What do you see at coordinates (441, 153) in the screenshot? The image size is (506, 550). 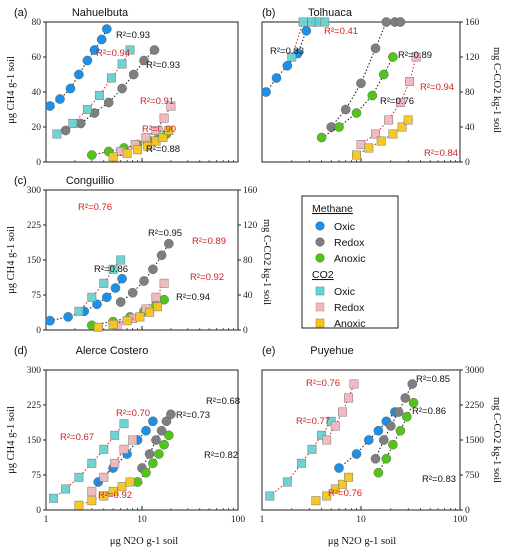 I see `r2-label: R²=0.84` at bounding box center [441, 153].